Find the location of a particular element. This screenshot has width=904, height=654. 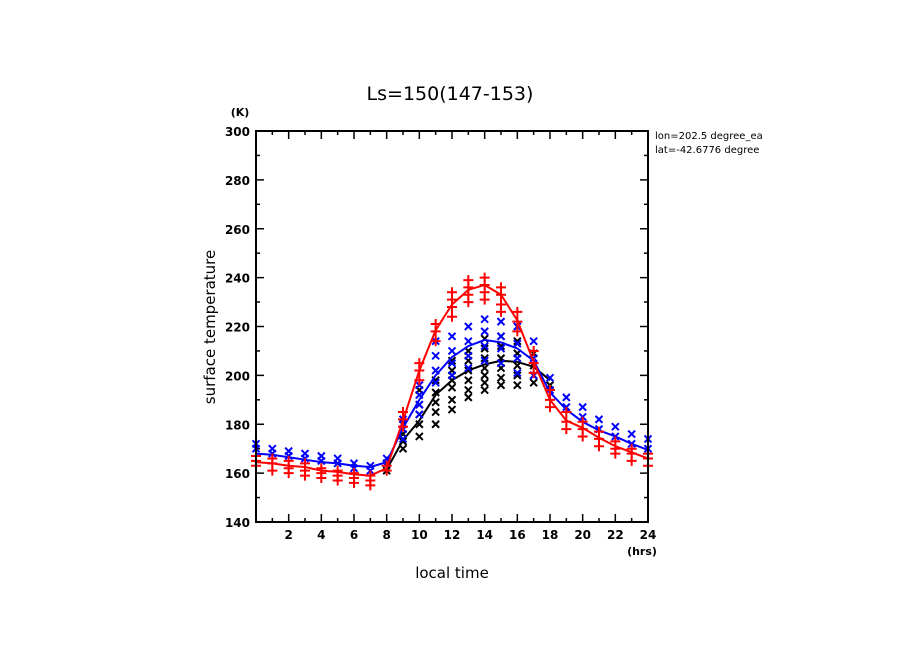

y-tick-label: 200 is located at coordinates (237, 376).